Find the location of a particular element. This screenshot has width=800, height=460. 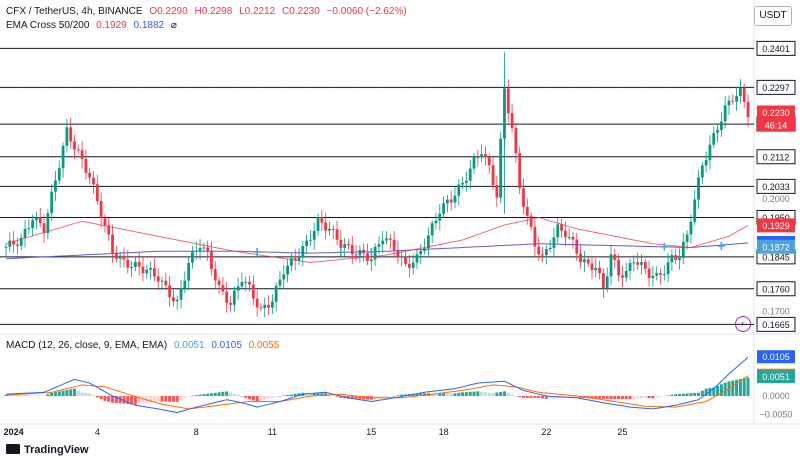

ema50-value: 0.1929 is located at coordinates (111, 25).